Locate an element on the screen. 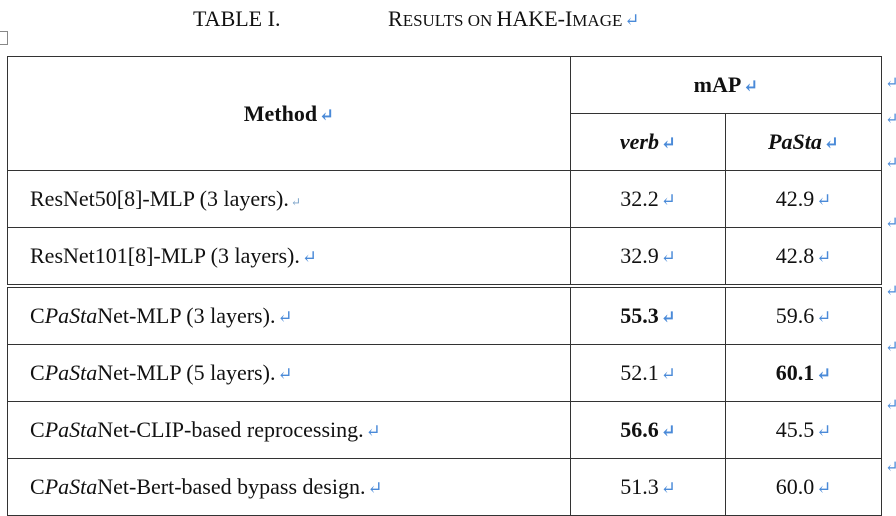  verb-value: 56.6 is located at coordinates (639, 429).